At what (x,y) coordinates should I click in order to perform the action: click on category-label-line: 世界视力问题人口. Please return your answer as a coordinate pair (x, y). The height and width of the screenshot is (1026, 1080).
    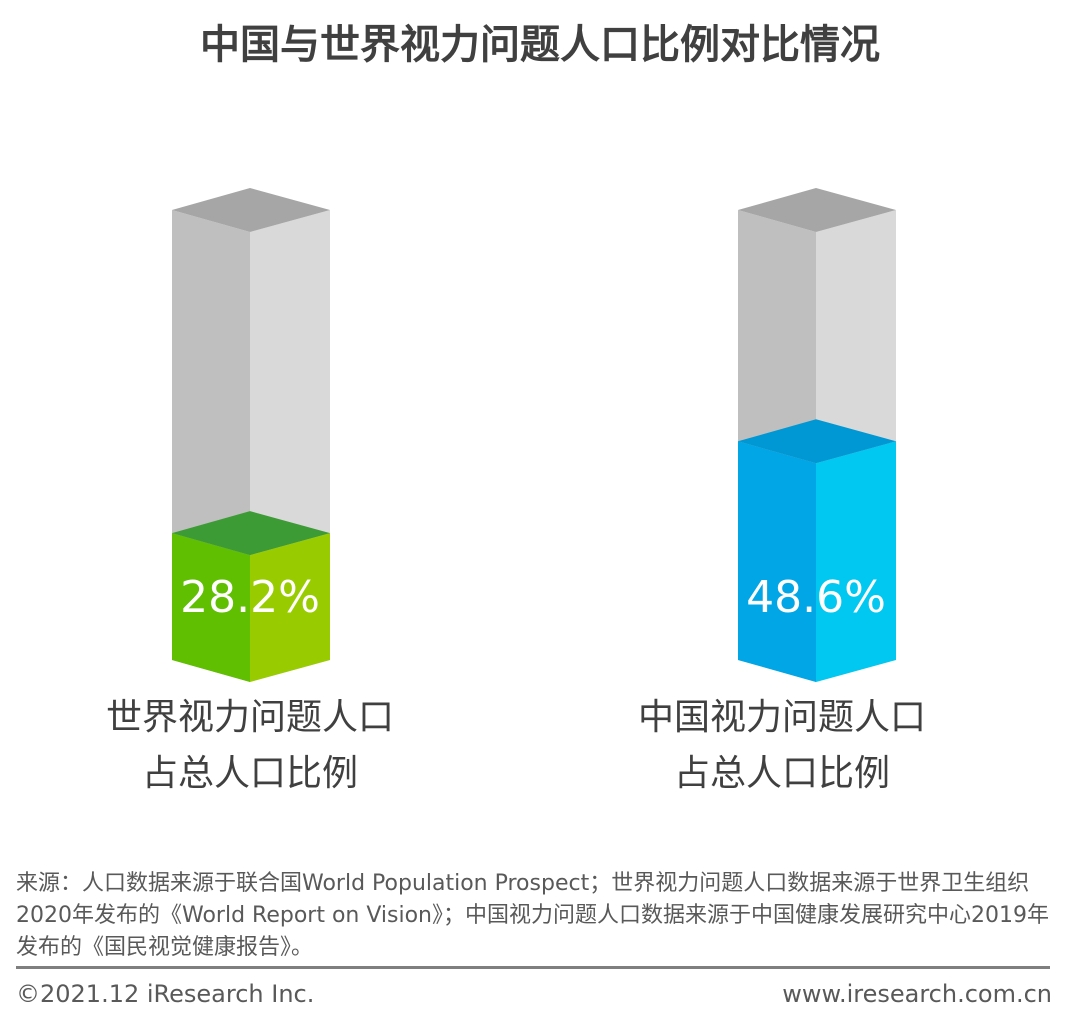
    Looking at the image, I should click on (249, 717).